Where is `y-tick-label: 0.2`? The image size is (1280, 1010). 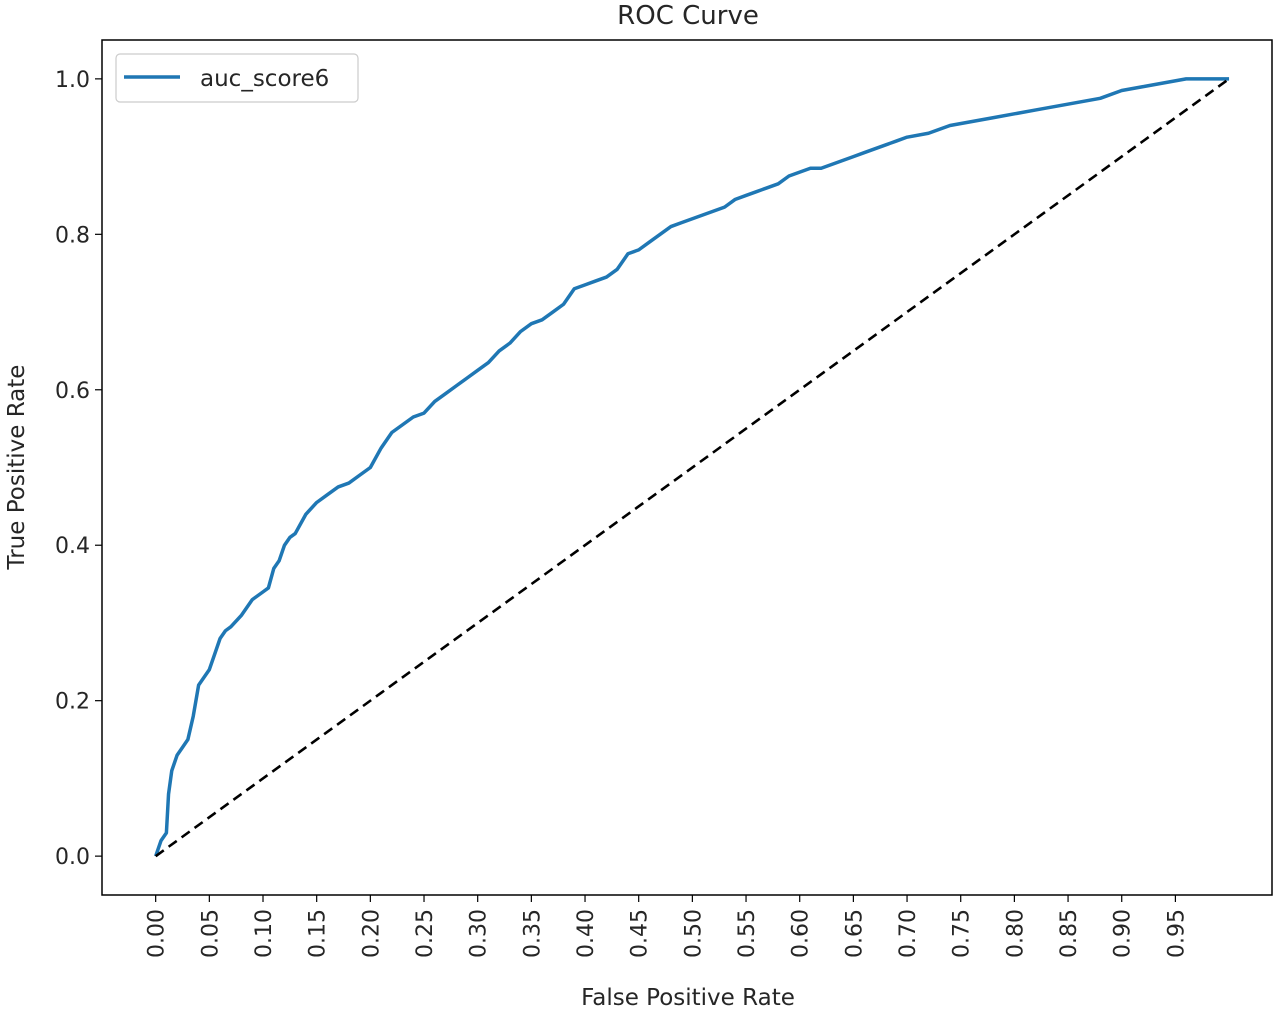 y-tick-label: 0.2 is located at coordinates (72, 702).